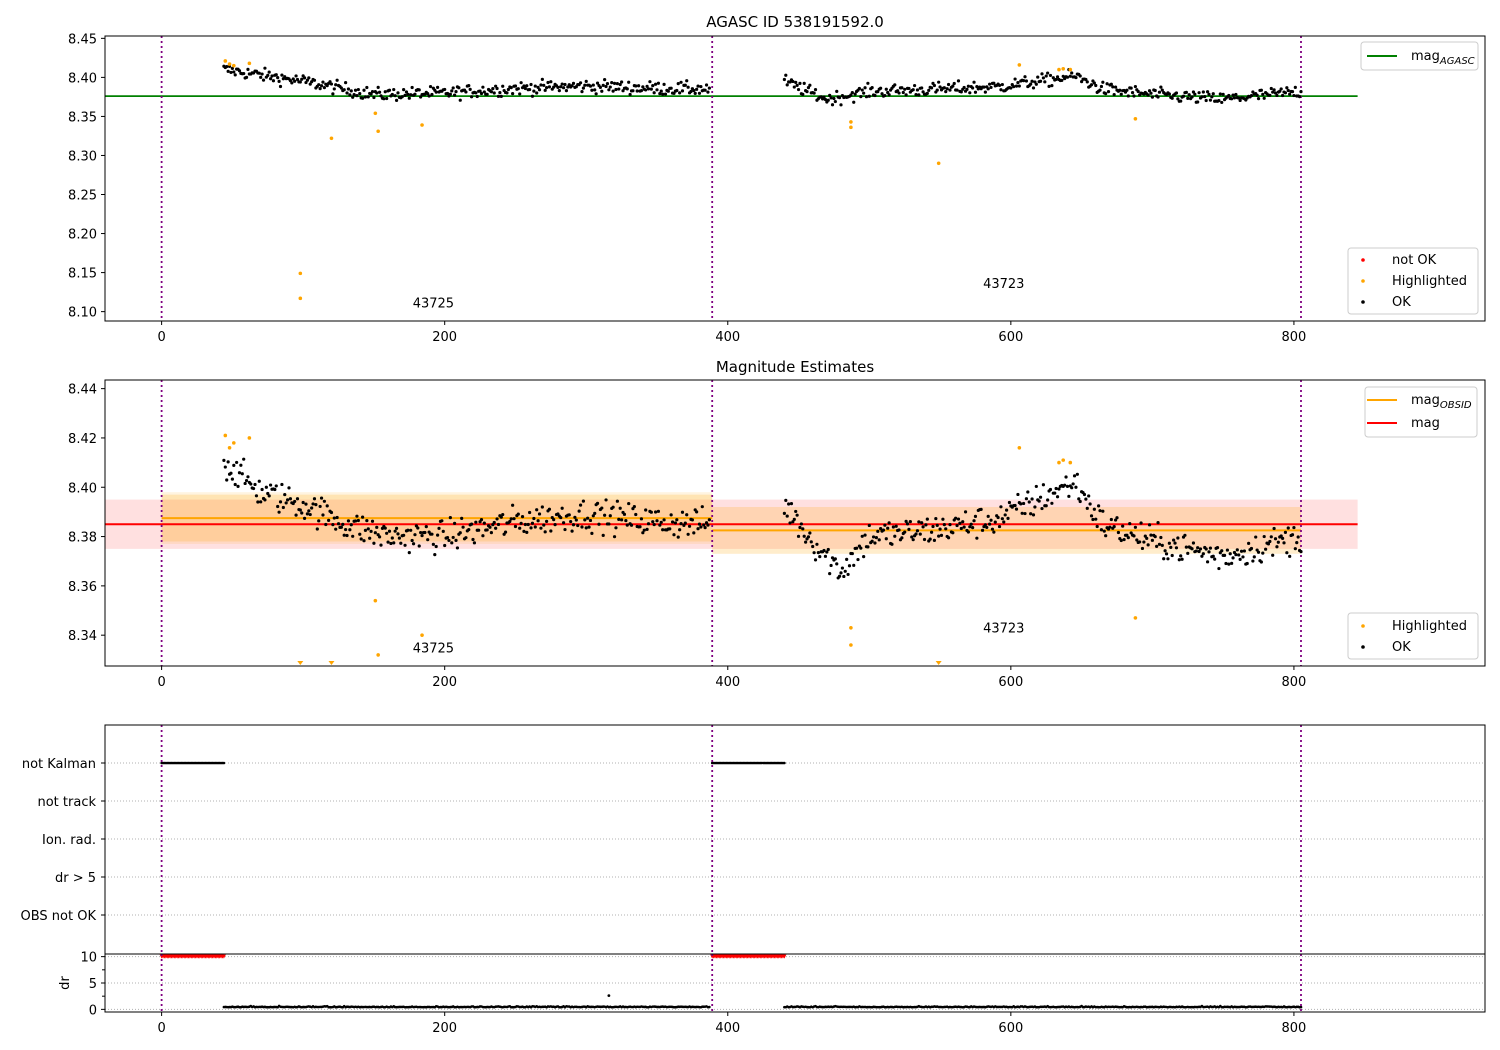  I want to click on x-tick-label: 0, so click(161, 337).